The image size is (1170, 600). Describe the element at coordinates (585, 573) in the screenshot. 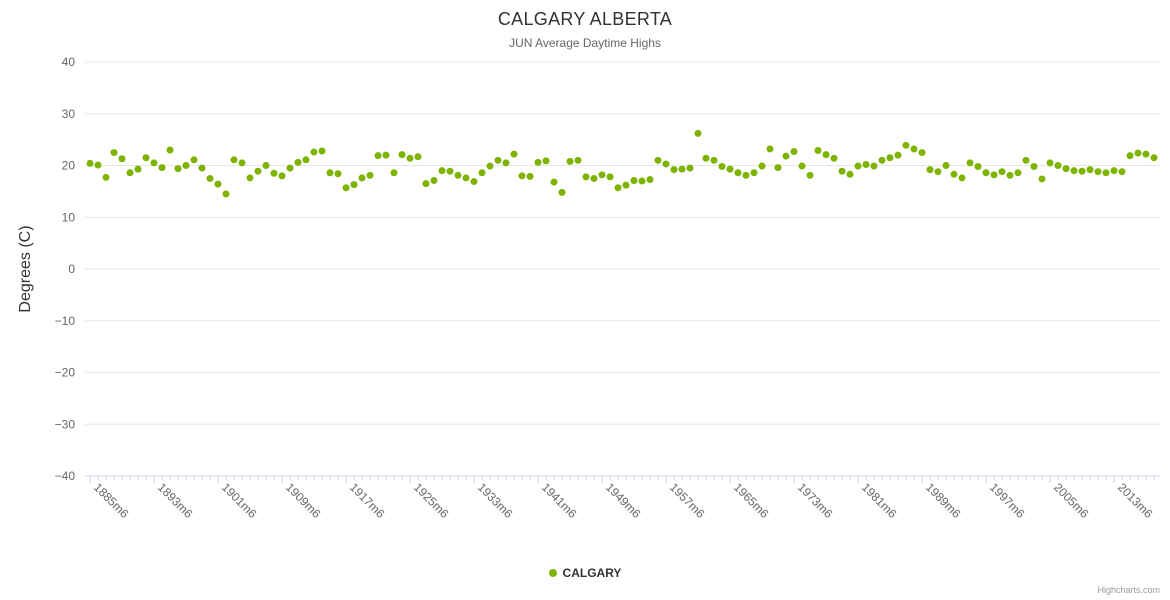

I see `legend: CALGARY` at that location.